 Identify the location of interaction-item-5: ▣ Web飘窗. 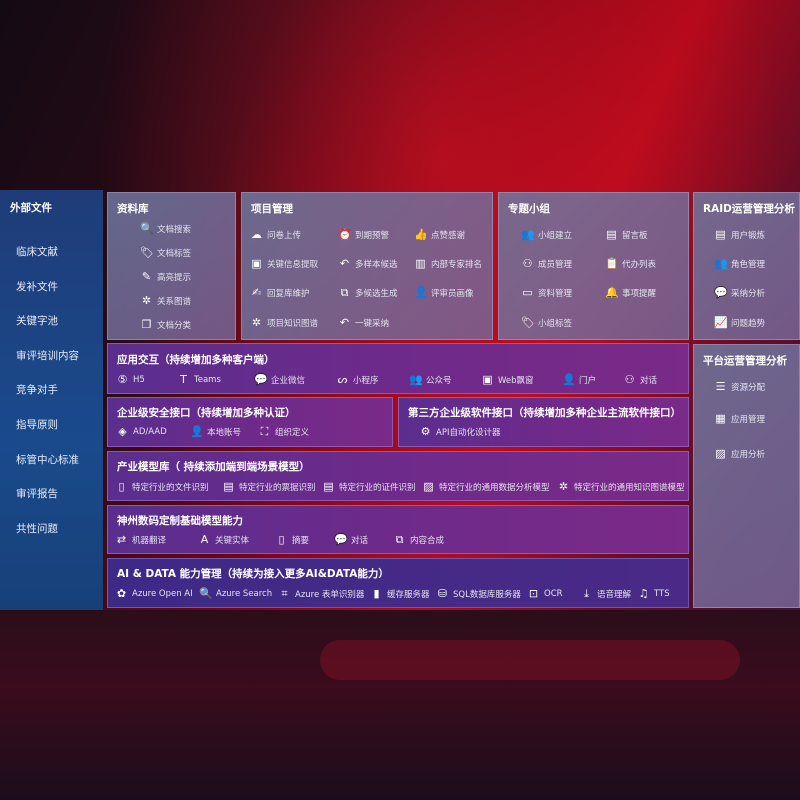
(507, 379).